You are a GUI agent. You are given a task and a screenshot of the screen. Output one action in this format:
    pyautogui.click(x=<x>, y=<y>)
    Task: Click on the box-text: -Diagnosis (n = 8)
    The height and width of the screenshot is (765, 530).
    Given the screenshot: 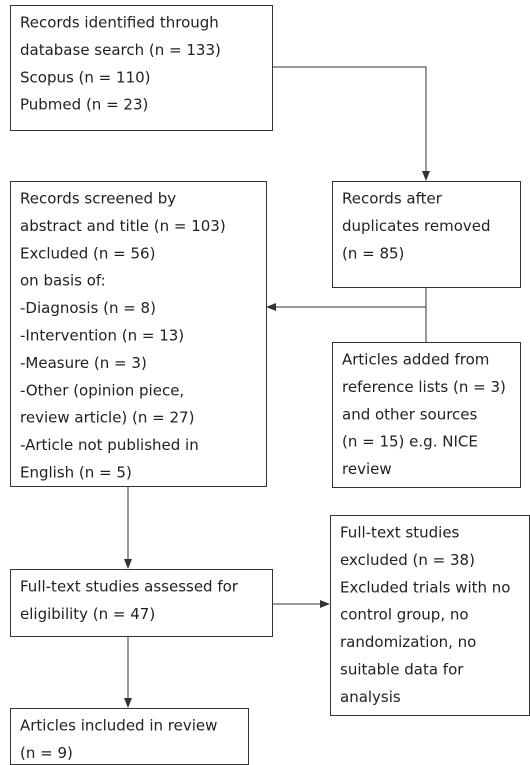 What is the action you would take?
    pyautogui.click(x=88, y=308)
    